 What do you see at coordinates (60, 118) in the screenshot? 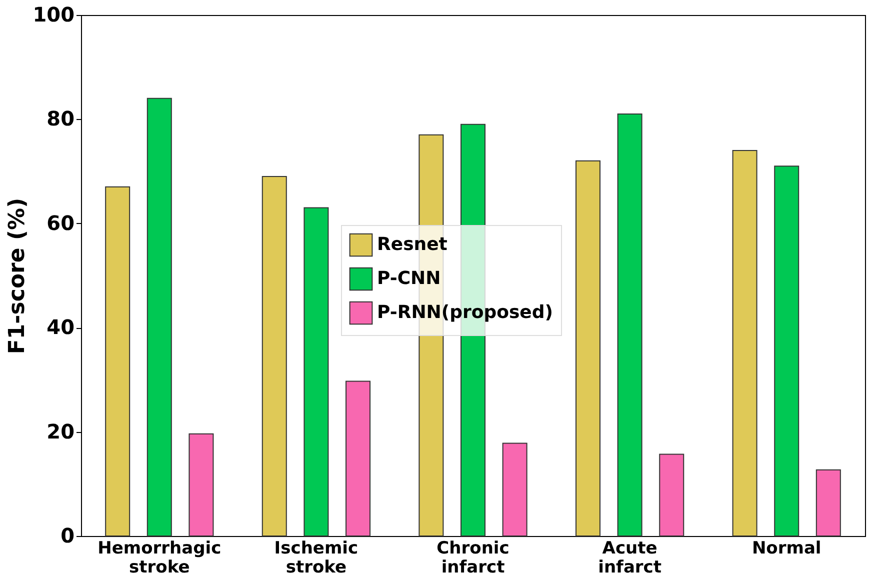
I see `y-tick-label: 80` at bounding box center [60, 118].